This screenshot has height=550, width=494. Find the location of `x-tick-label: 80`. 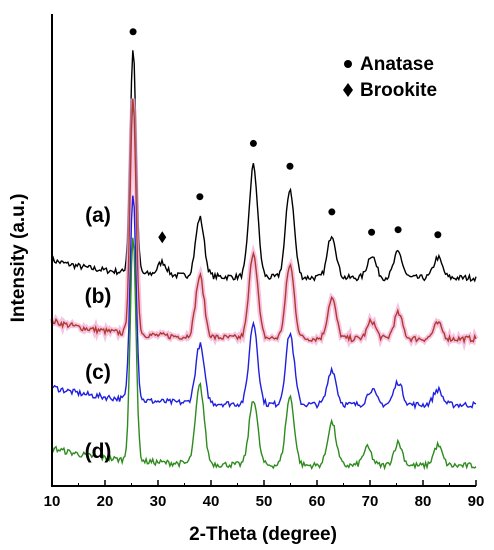

x-tick-label: 80 is located at coordinates (423, 501).